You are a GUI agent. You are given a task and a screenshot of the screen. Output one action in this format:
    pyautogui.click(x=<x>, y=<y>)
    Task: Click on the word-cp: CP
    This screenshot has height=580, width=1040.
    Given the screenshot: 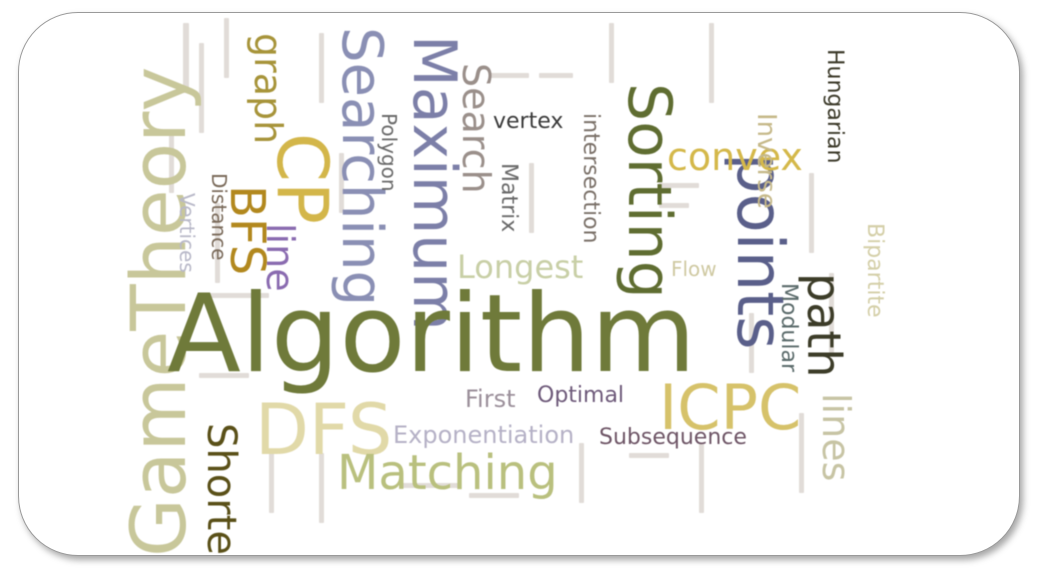 What is the action you would take?
    pyautogui.click(x=302, y=179)
    